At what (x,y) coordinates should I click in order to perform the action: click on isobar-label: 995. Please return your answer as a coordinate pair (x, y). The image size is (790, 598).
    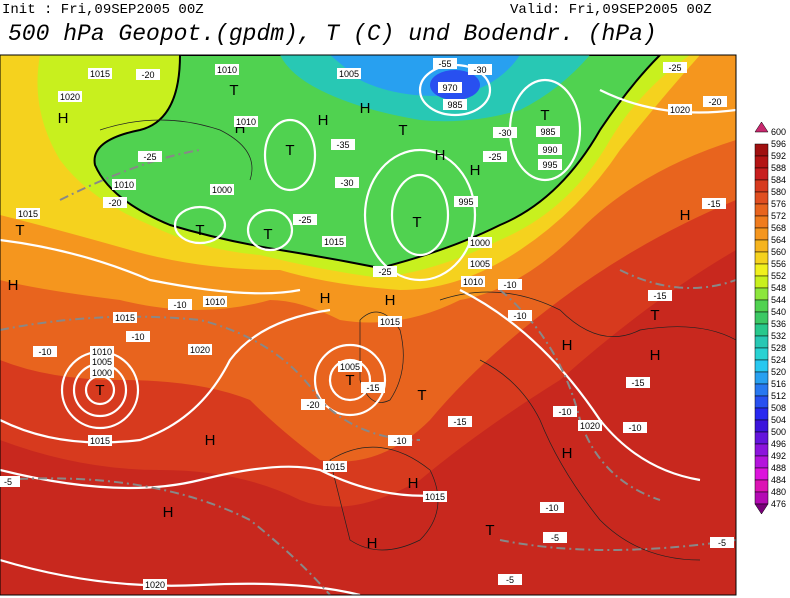
    Looking at the image, I should click on (465, 202).